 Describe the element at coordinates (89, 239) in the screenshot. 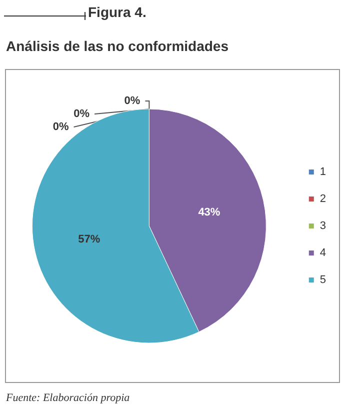

I see `data-label: 57%` at that location.